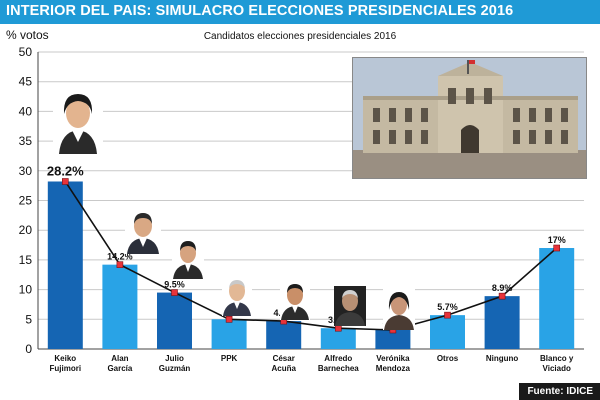  What do you see at coordinates (557, 240) in the screenshot?
I see `data-label: 17%` at bounding box center [557, 240].